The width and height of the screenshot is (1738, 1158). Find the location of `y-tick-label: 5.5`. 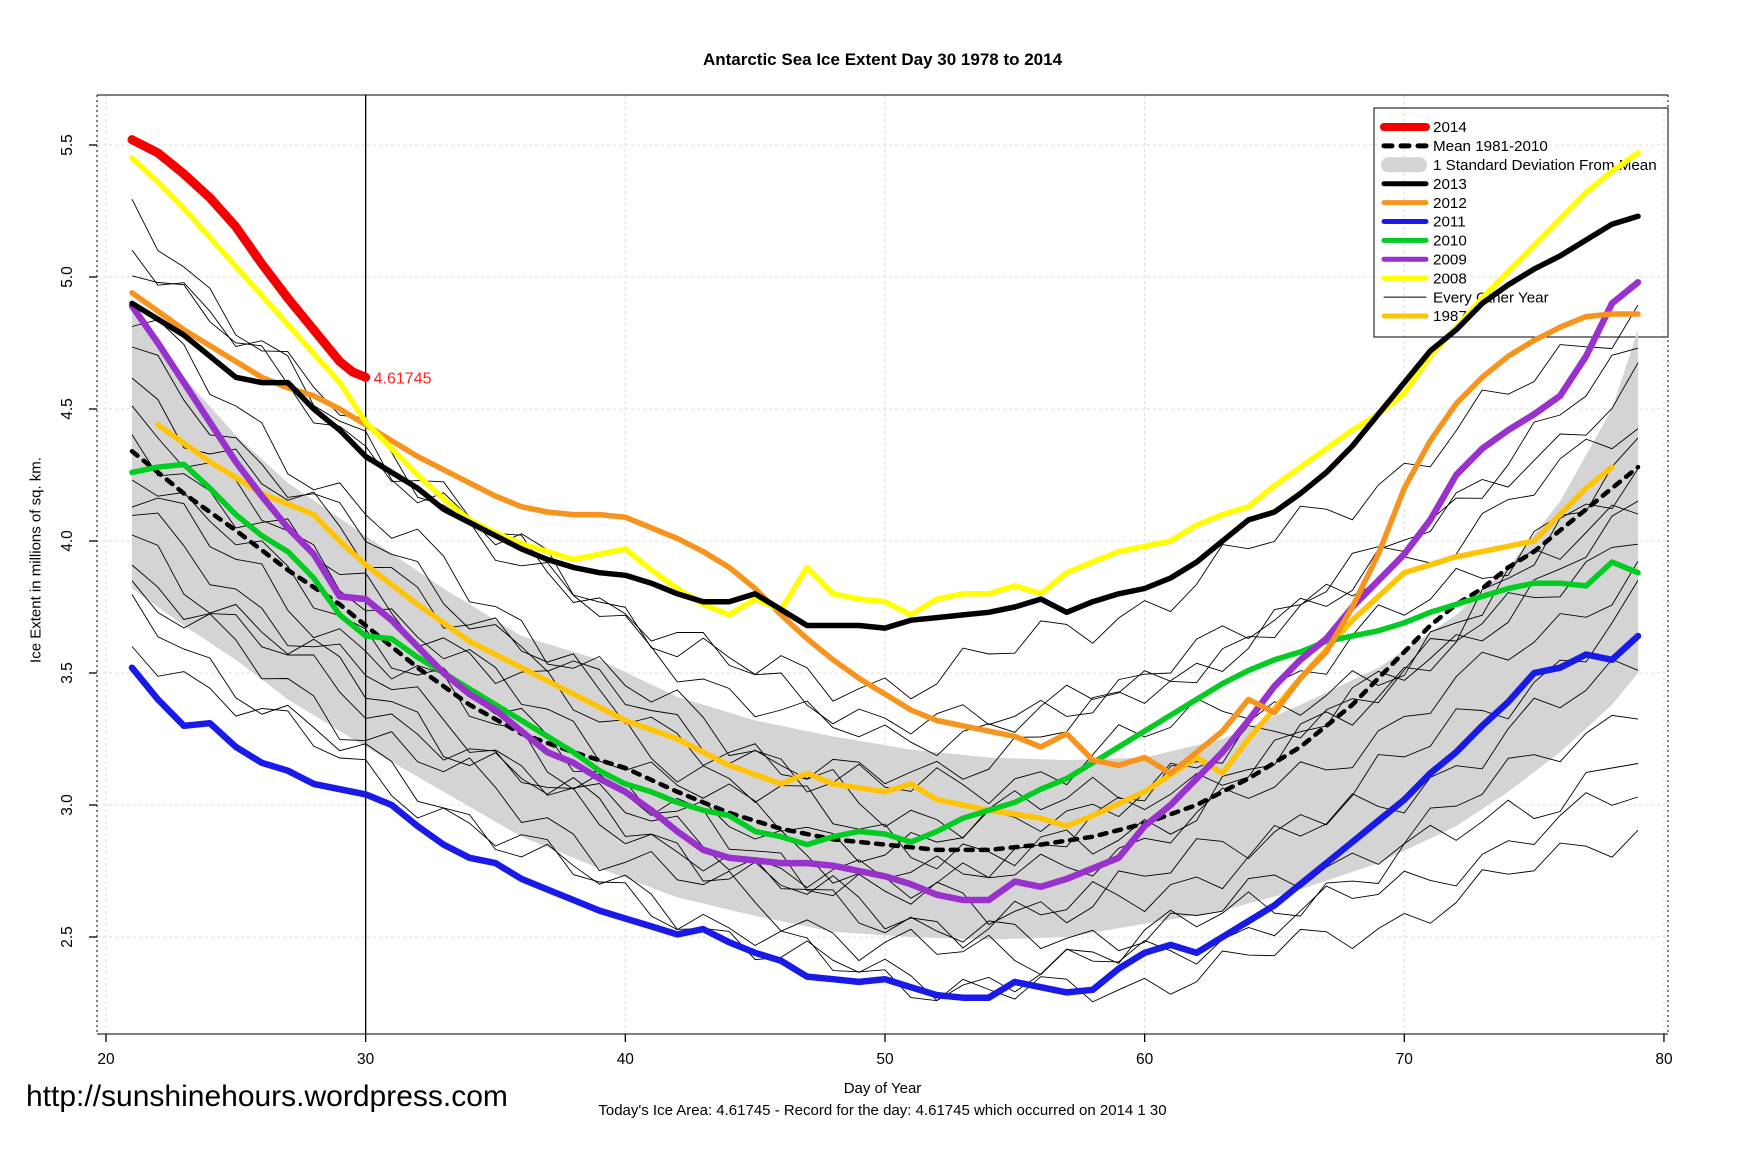

y-tick-label: 5.5 is located at coordinates (67, 145).